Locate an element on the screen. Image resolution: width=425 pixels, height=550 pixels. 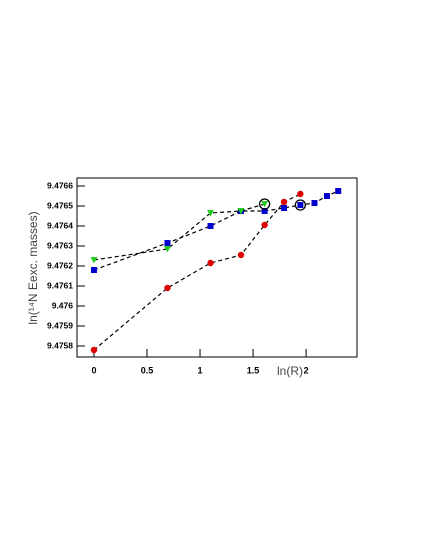
y-tick-label: 9.4763 is located at coordinates (60, 245).